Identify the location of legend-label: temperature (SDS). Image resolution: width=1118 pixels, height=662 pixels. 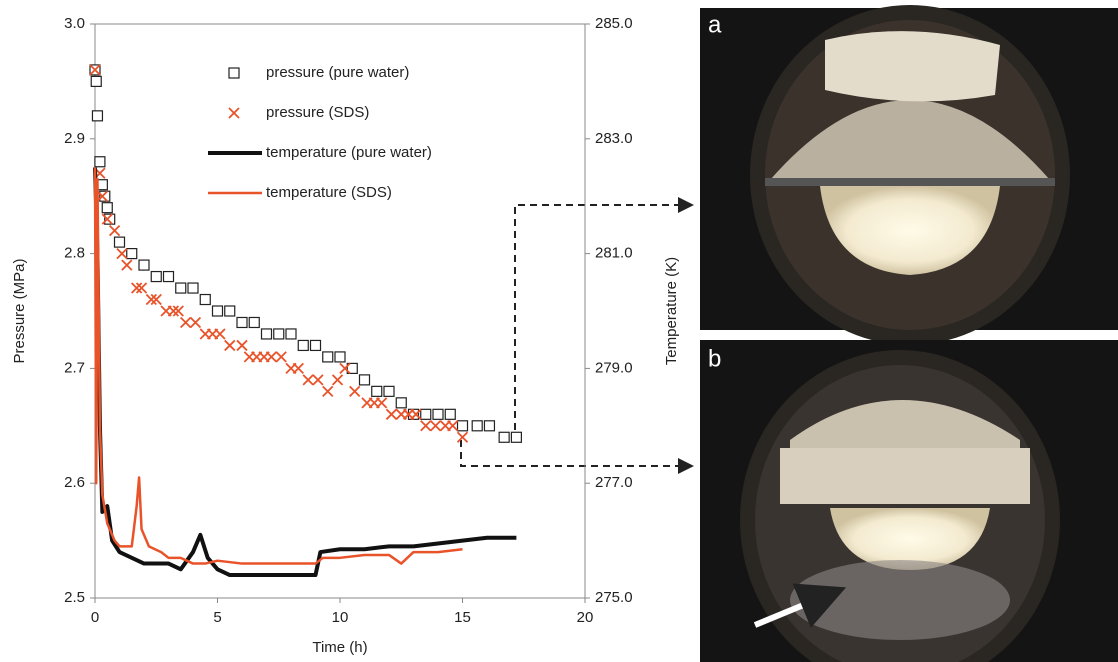
(329, 192).